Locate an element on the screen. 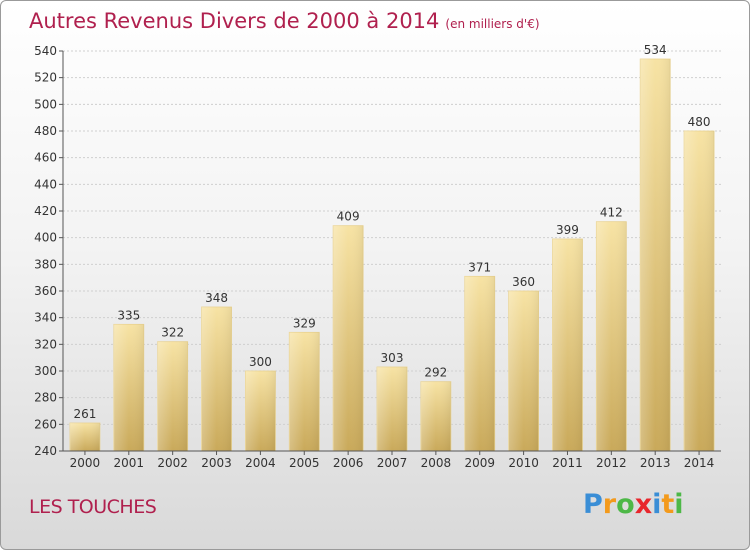 Image resolution: width=750 pixels, height=550 pixels. value-label: 335 is located at coordinates (128, 315).